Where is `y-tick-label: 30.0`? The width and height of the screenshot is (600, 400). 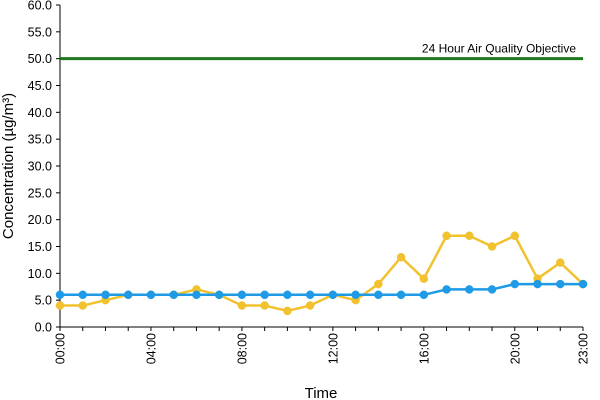
y-tick-label: 30.0 is located at coordinates (40, 167).